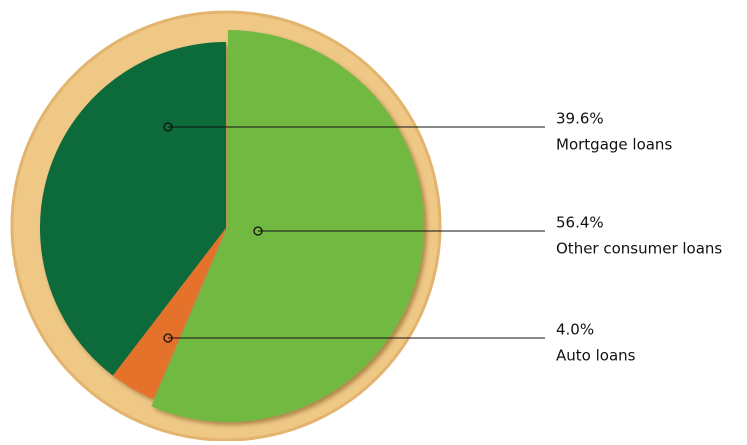  I want to click on category-label: Mortgage loans, so click(614, 145).